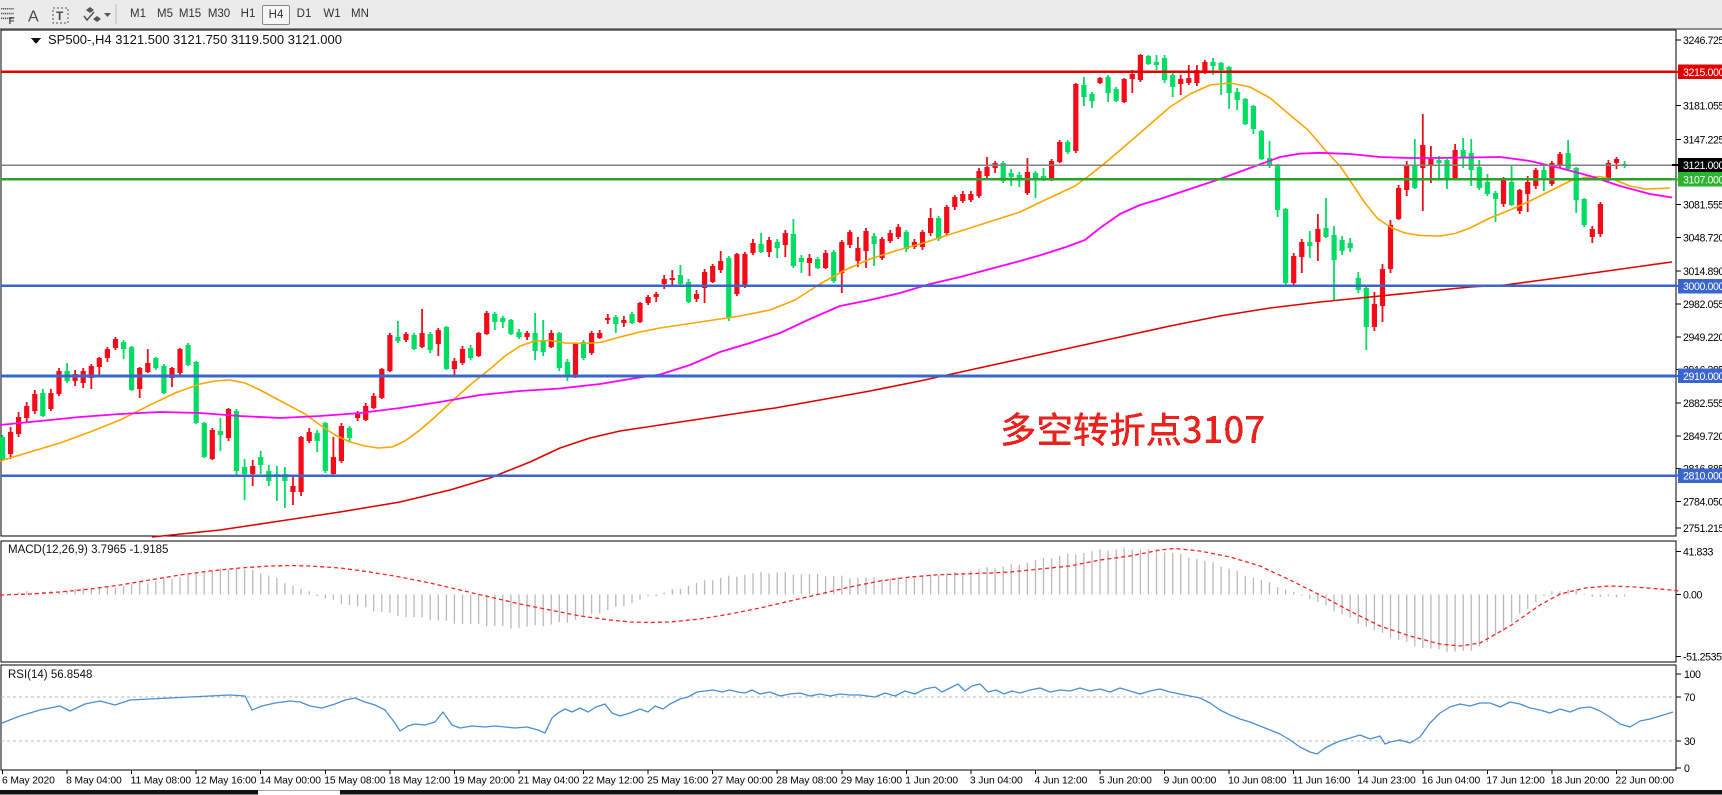 This screenshot has width=1722, height=795. What do you see at coordinates (1580, 781) in the screenshot?
I see `svg-text: 18 Jun 20:00` at bounding box center [1580, 781].